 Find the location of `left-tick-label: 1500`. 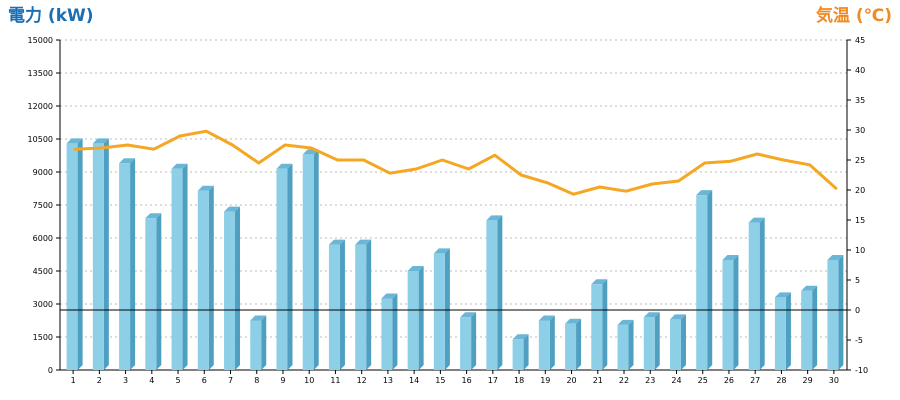

left-tick-label: 1500 is located at coordinates (43, 337).